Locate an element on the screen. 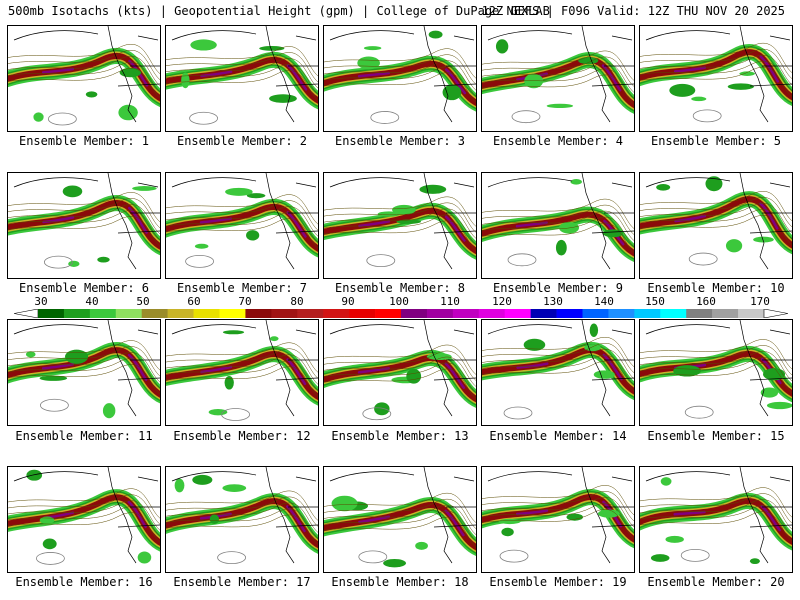 This screenshot has width=800, height=600. colorbar-tick-label: 60 is located at coordinates (194, 301).